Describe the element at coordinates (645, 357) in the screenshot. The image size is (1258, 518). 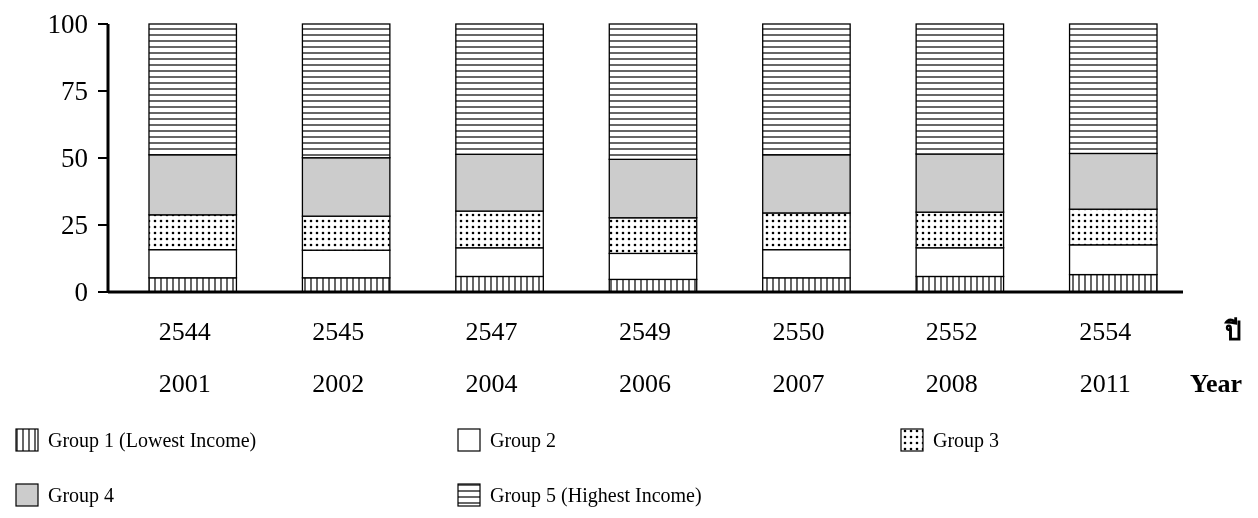
I see `x-tick-label: 2549 2006` at that location.